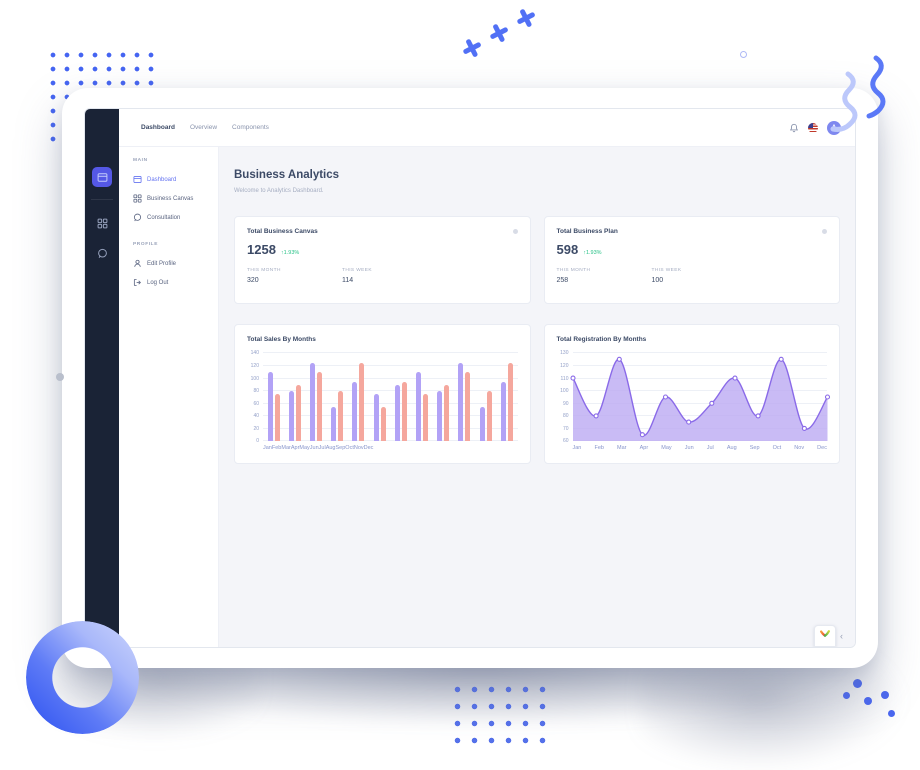  Describe the element at coordinates (841, 635) in the screenshot. I see `chevron-left-icon: ‹` at that location.